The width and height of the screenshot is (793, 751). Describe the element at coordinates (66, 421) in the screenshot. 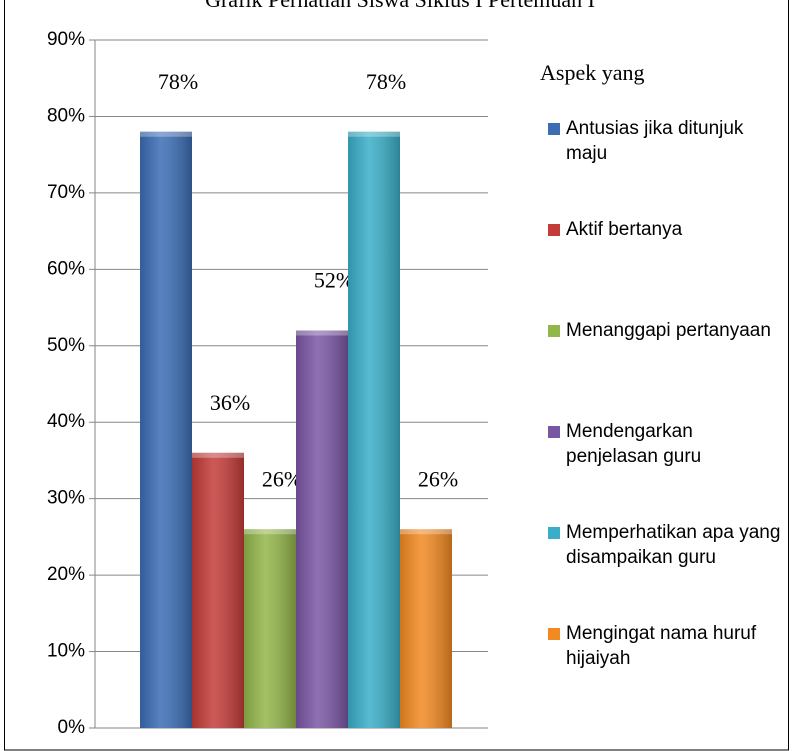

I see `y-tick-label: 40%` at that location.